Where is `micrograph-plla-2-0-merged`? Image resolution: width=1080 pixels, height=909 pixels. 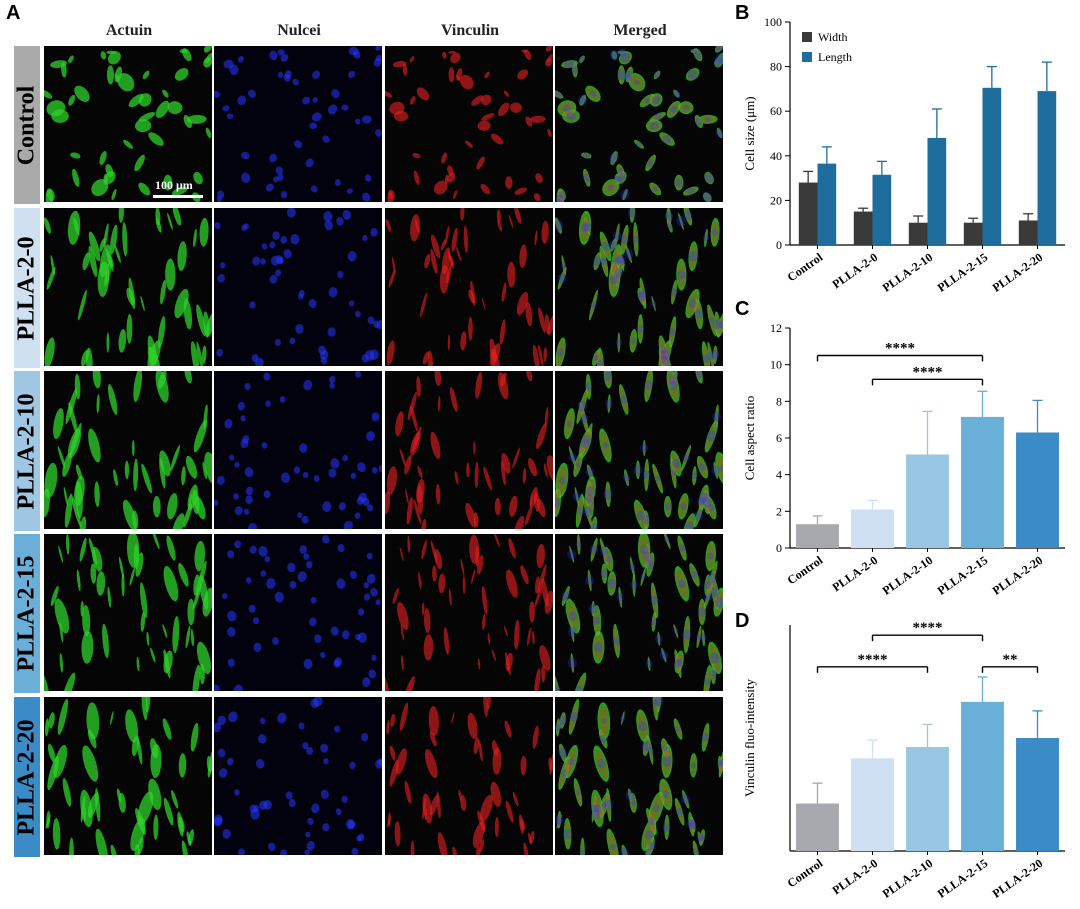 micrograph-plla-2-0-merged is located at coordinates (639, 287).